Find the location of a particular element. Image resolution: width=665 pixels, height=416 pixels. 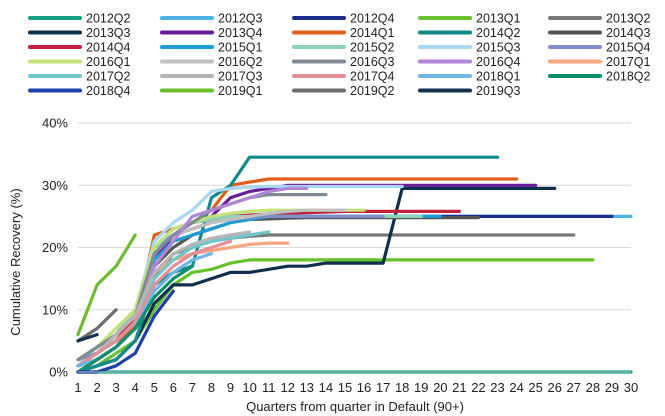

x-tick-label: 6 is located at coordinates (173, 387).